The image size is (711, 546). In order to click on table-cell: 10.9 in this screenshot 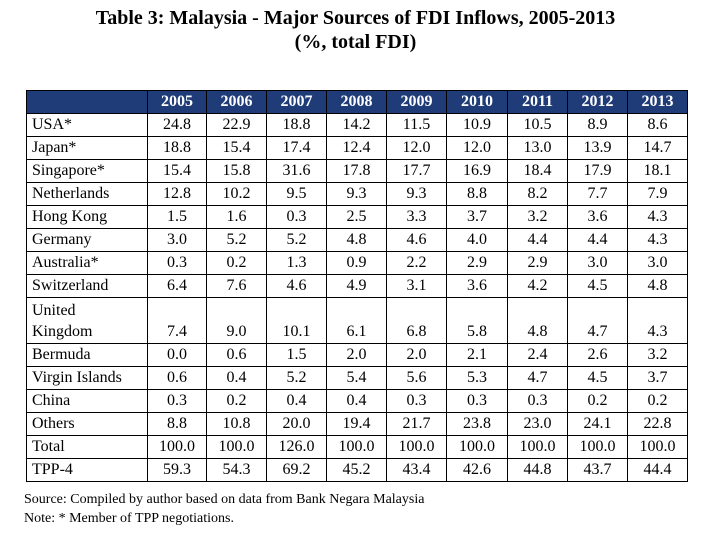, I will do `click(477, 125)`.